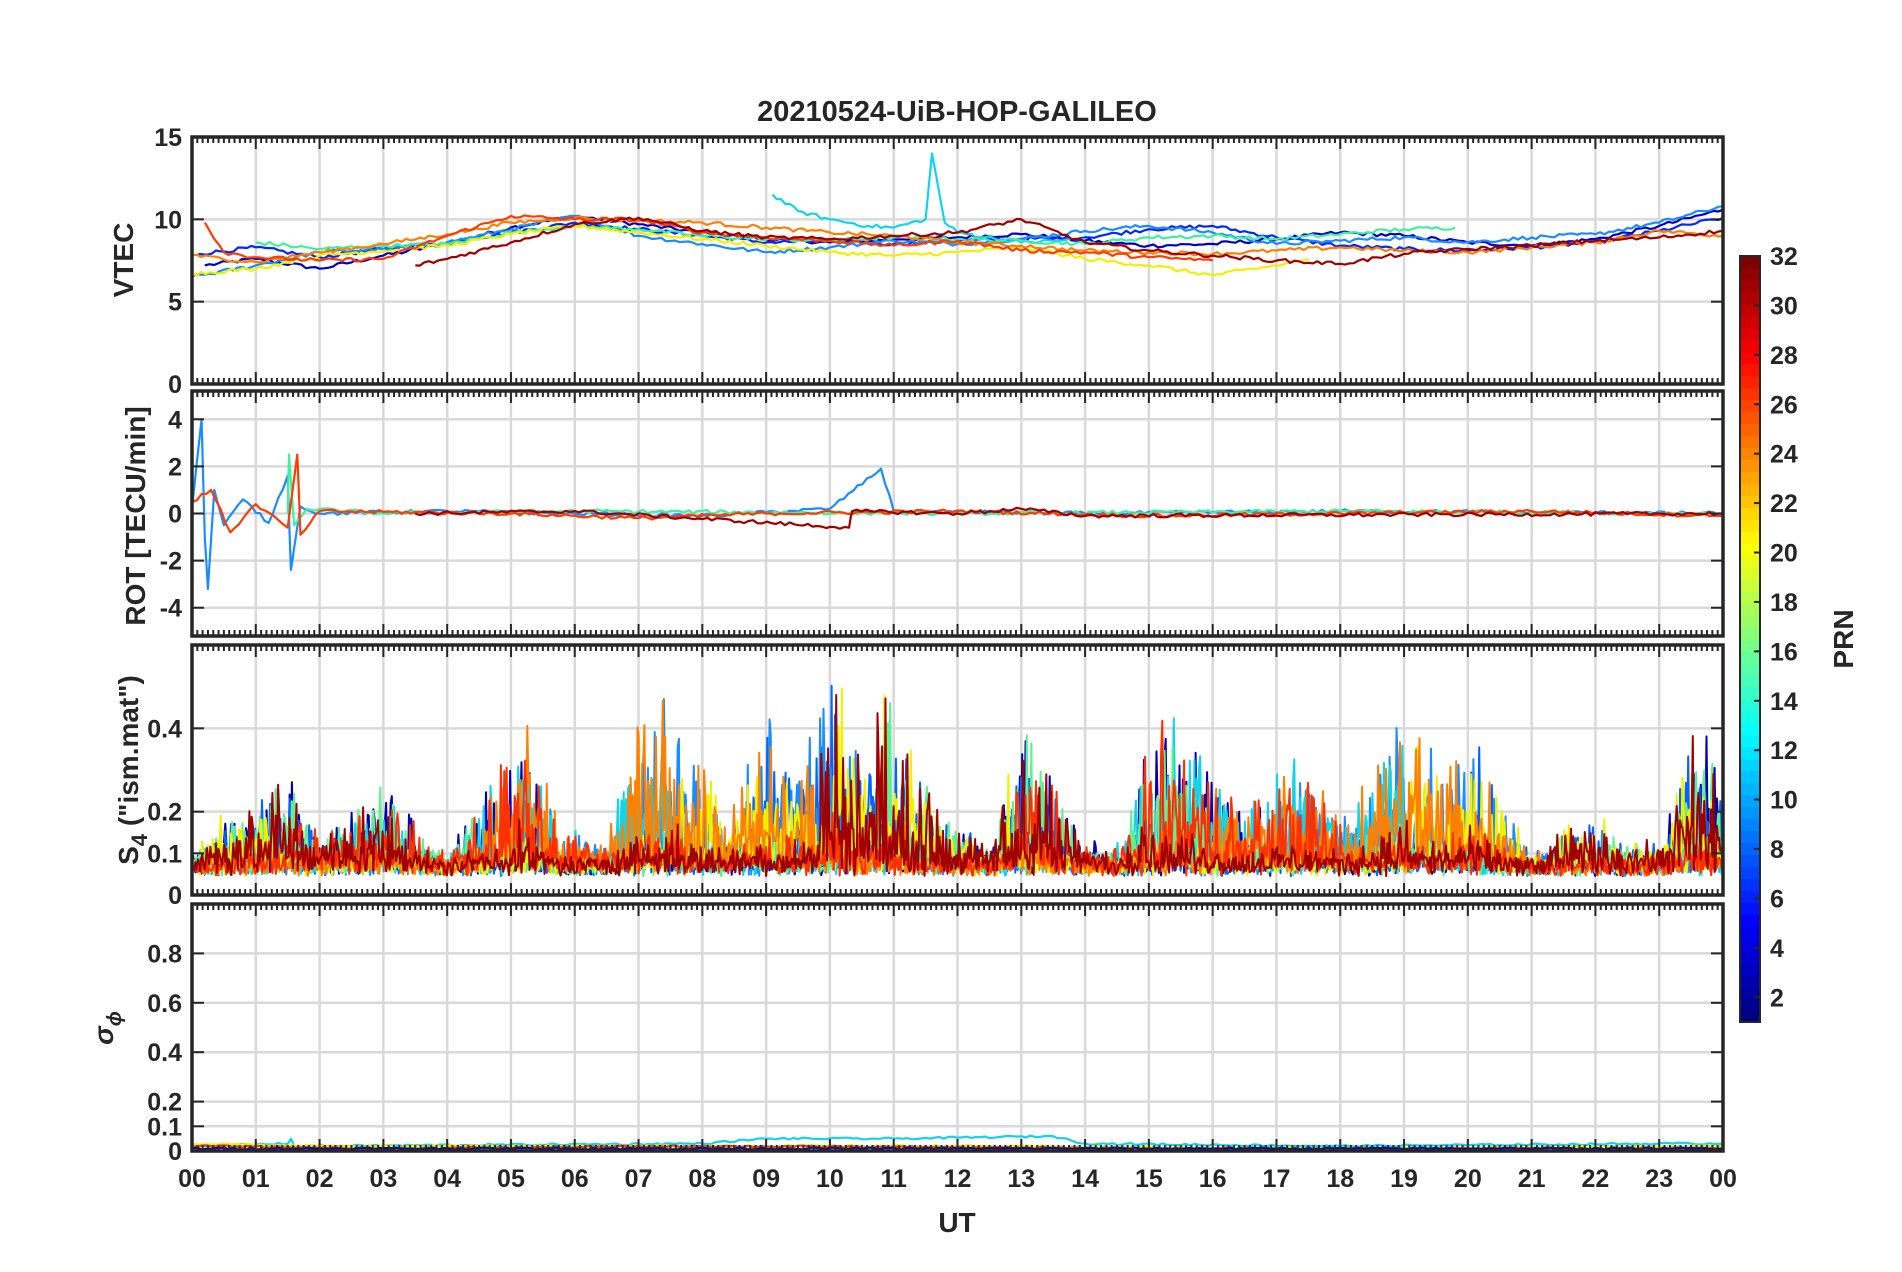 This screenshot has height=1272, width=1902. Describe the element at coordinates (1021, 1179) in the screenshot. I see `x-tick-label: 13` at that location.